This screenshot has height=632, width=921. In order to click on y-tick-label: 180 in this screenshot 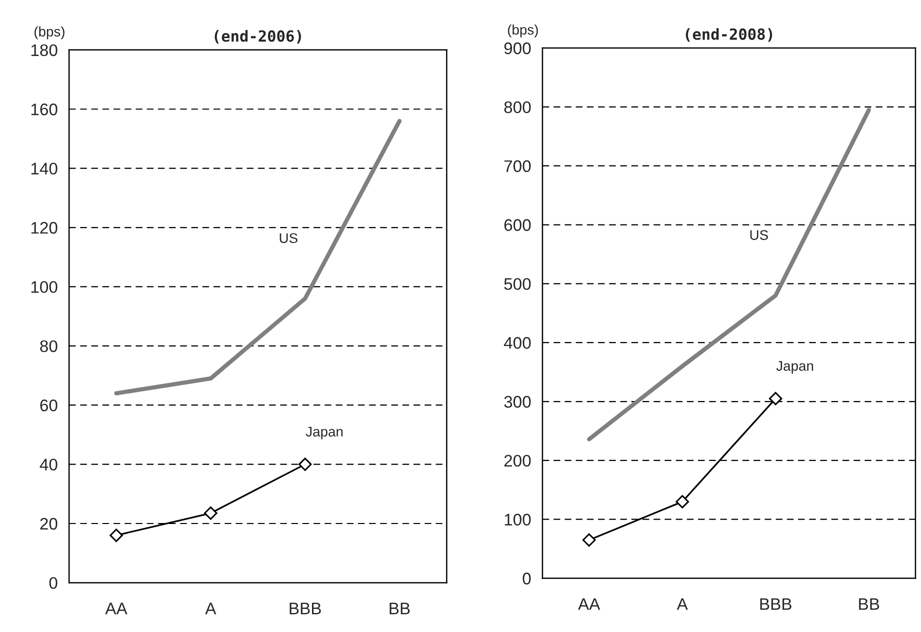, I will do `click(44, 50)`.